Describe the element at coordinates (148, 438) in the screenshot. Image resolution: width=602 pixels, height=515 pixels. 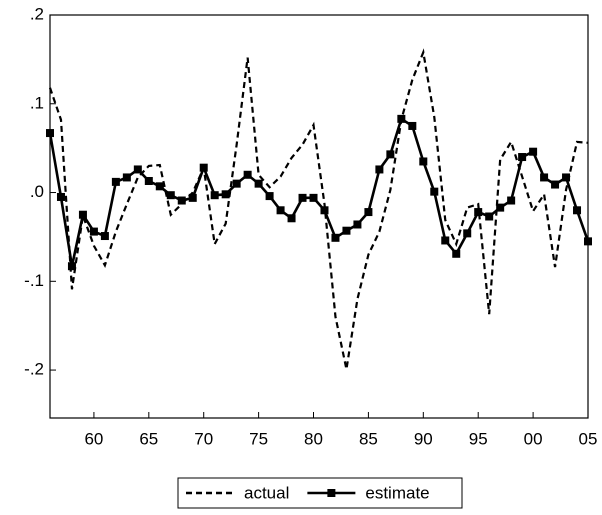
I see `x-tick-label: 65` at that location.